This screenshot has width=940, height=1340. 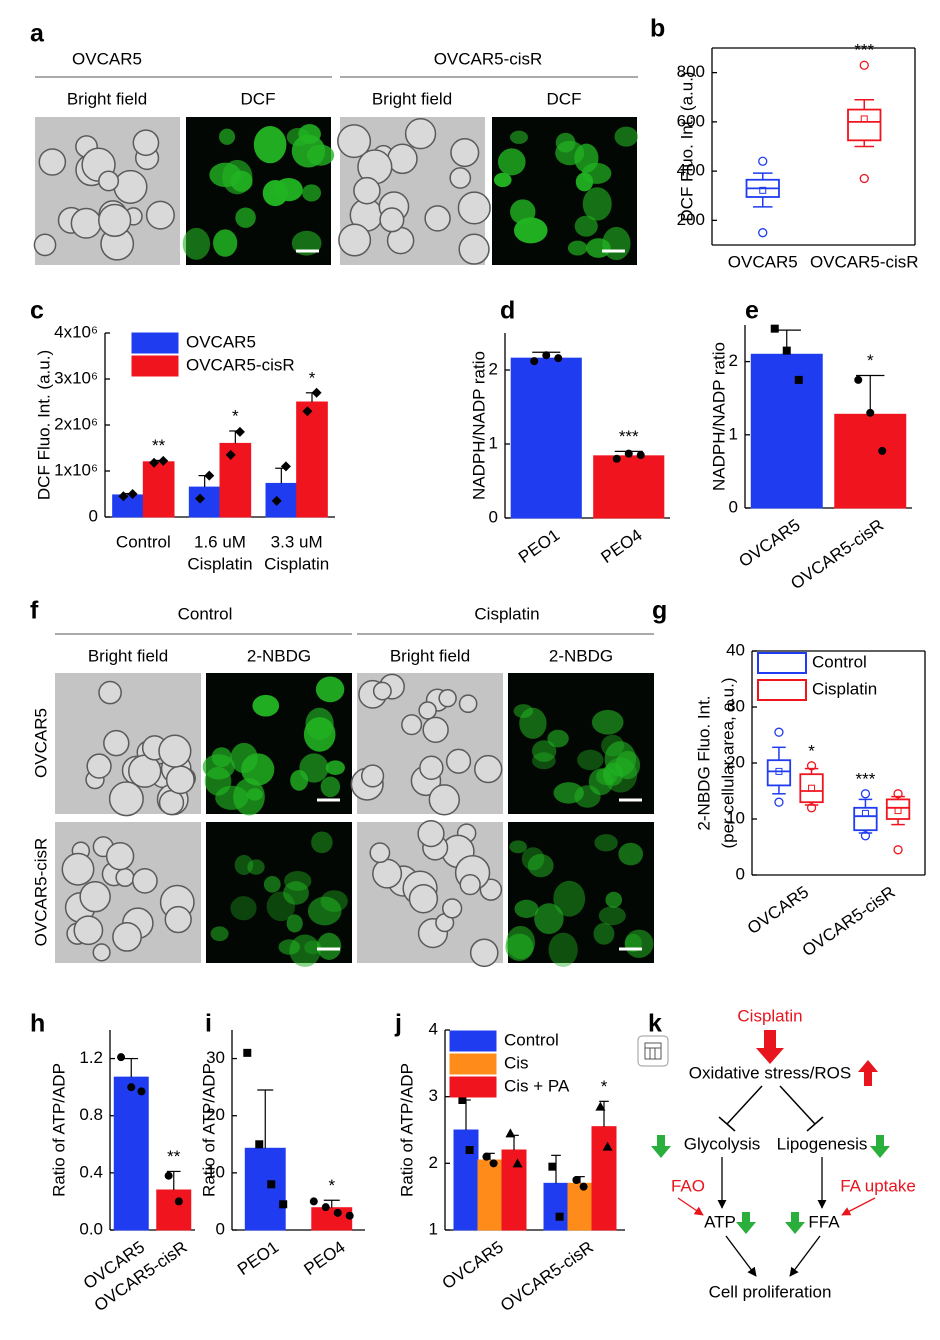 What do you see at coordinates (691, 71) in the screenshot?
I see `y-tick-label: 800` at bounding box center [691, 71].